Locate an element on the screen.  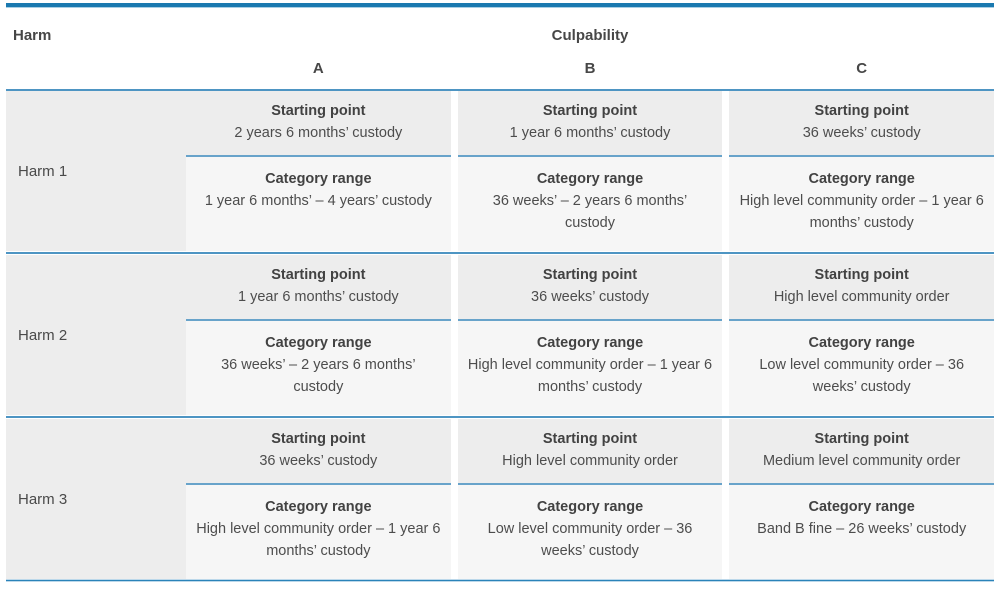
category-range-value: Band B fine – 26 weeks’ custody is located at coordinates (862, 529).